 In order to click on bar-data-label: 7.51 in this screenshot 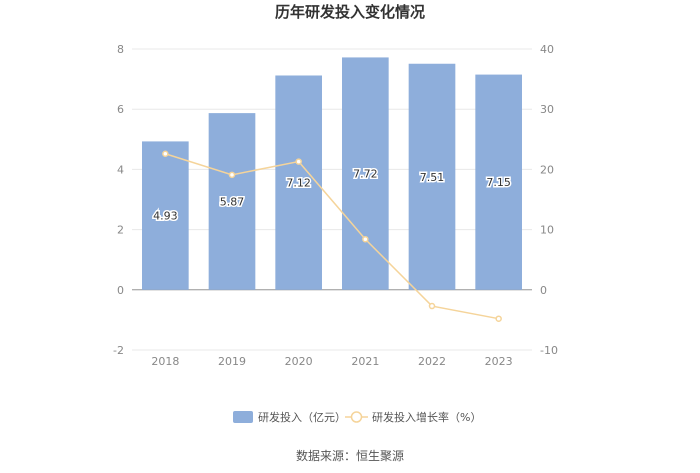, I will do `click(432, 177)`.